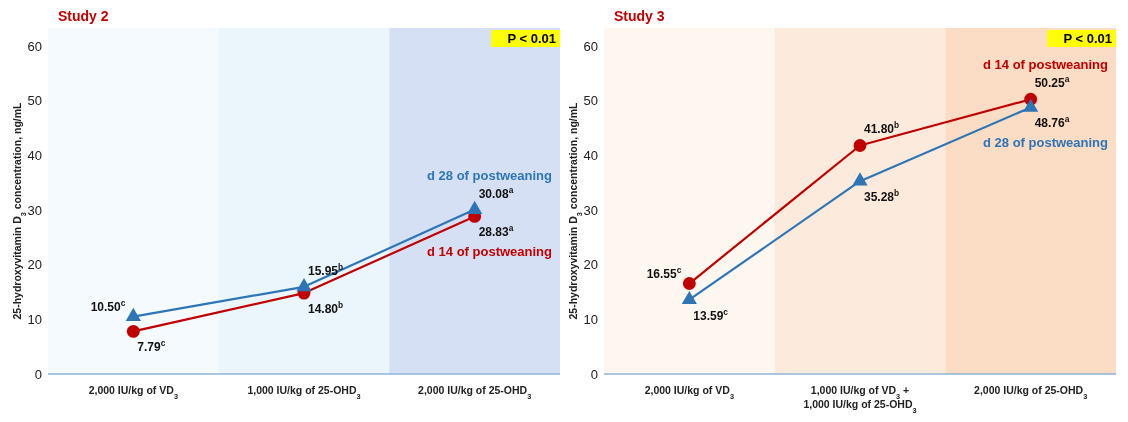 The height and width of the screenshot is (422, 1128). Describe the element at coordinates (151, 346) in the screenshot. I see `data-label: 7.79$^{c}$` at that location.